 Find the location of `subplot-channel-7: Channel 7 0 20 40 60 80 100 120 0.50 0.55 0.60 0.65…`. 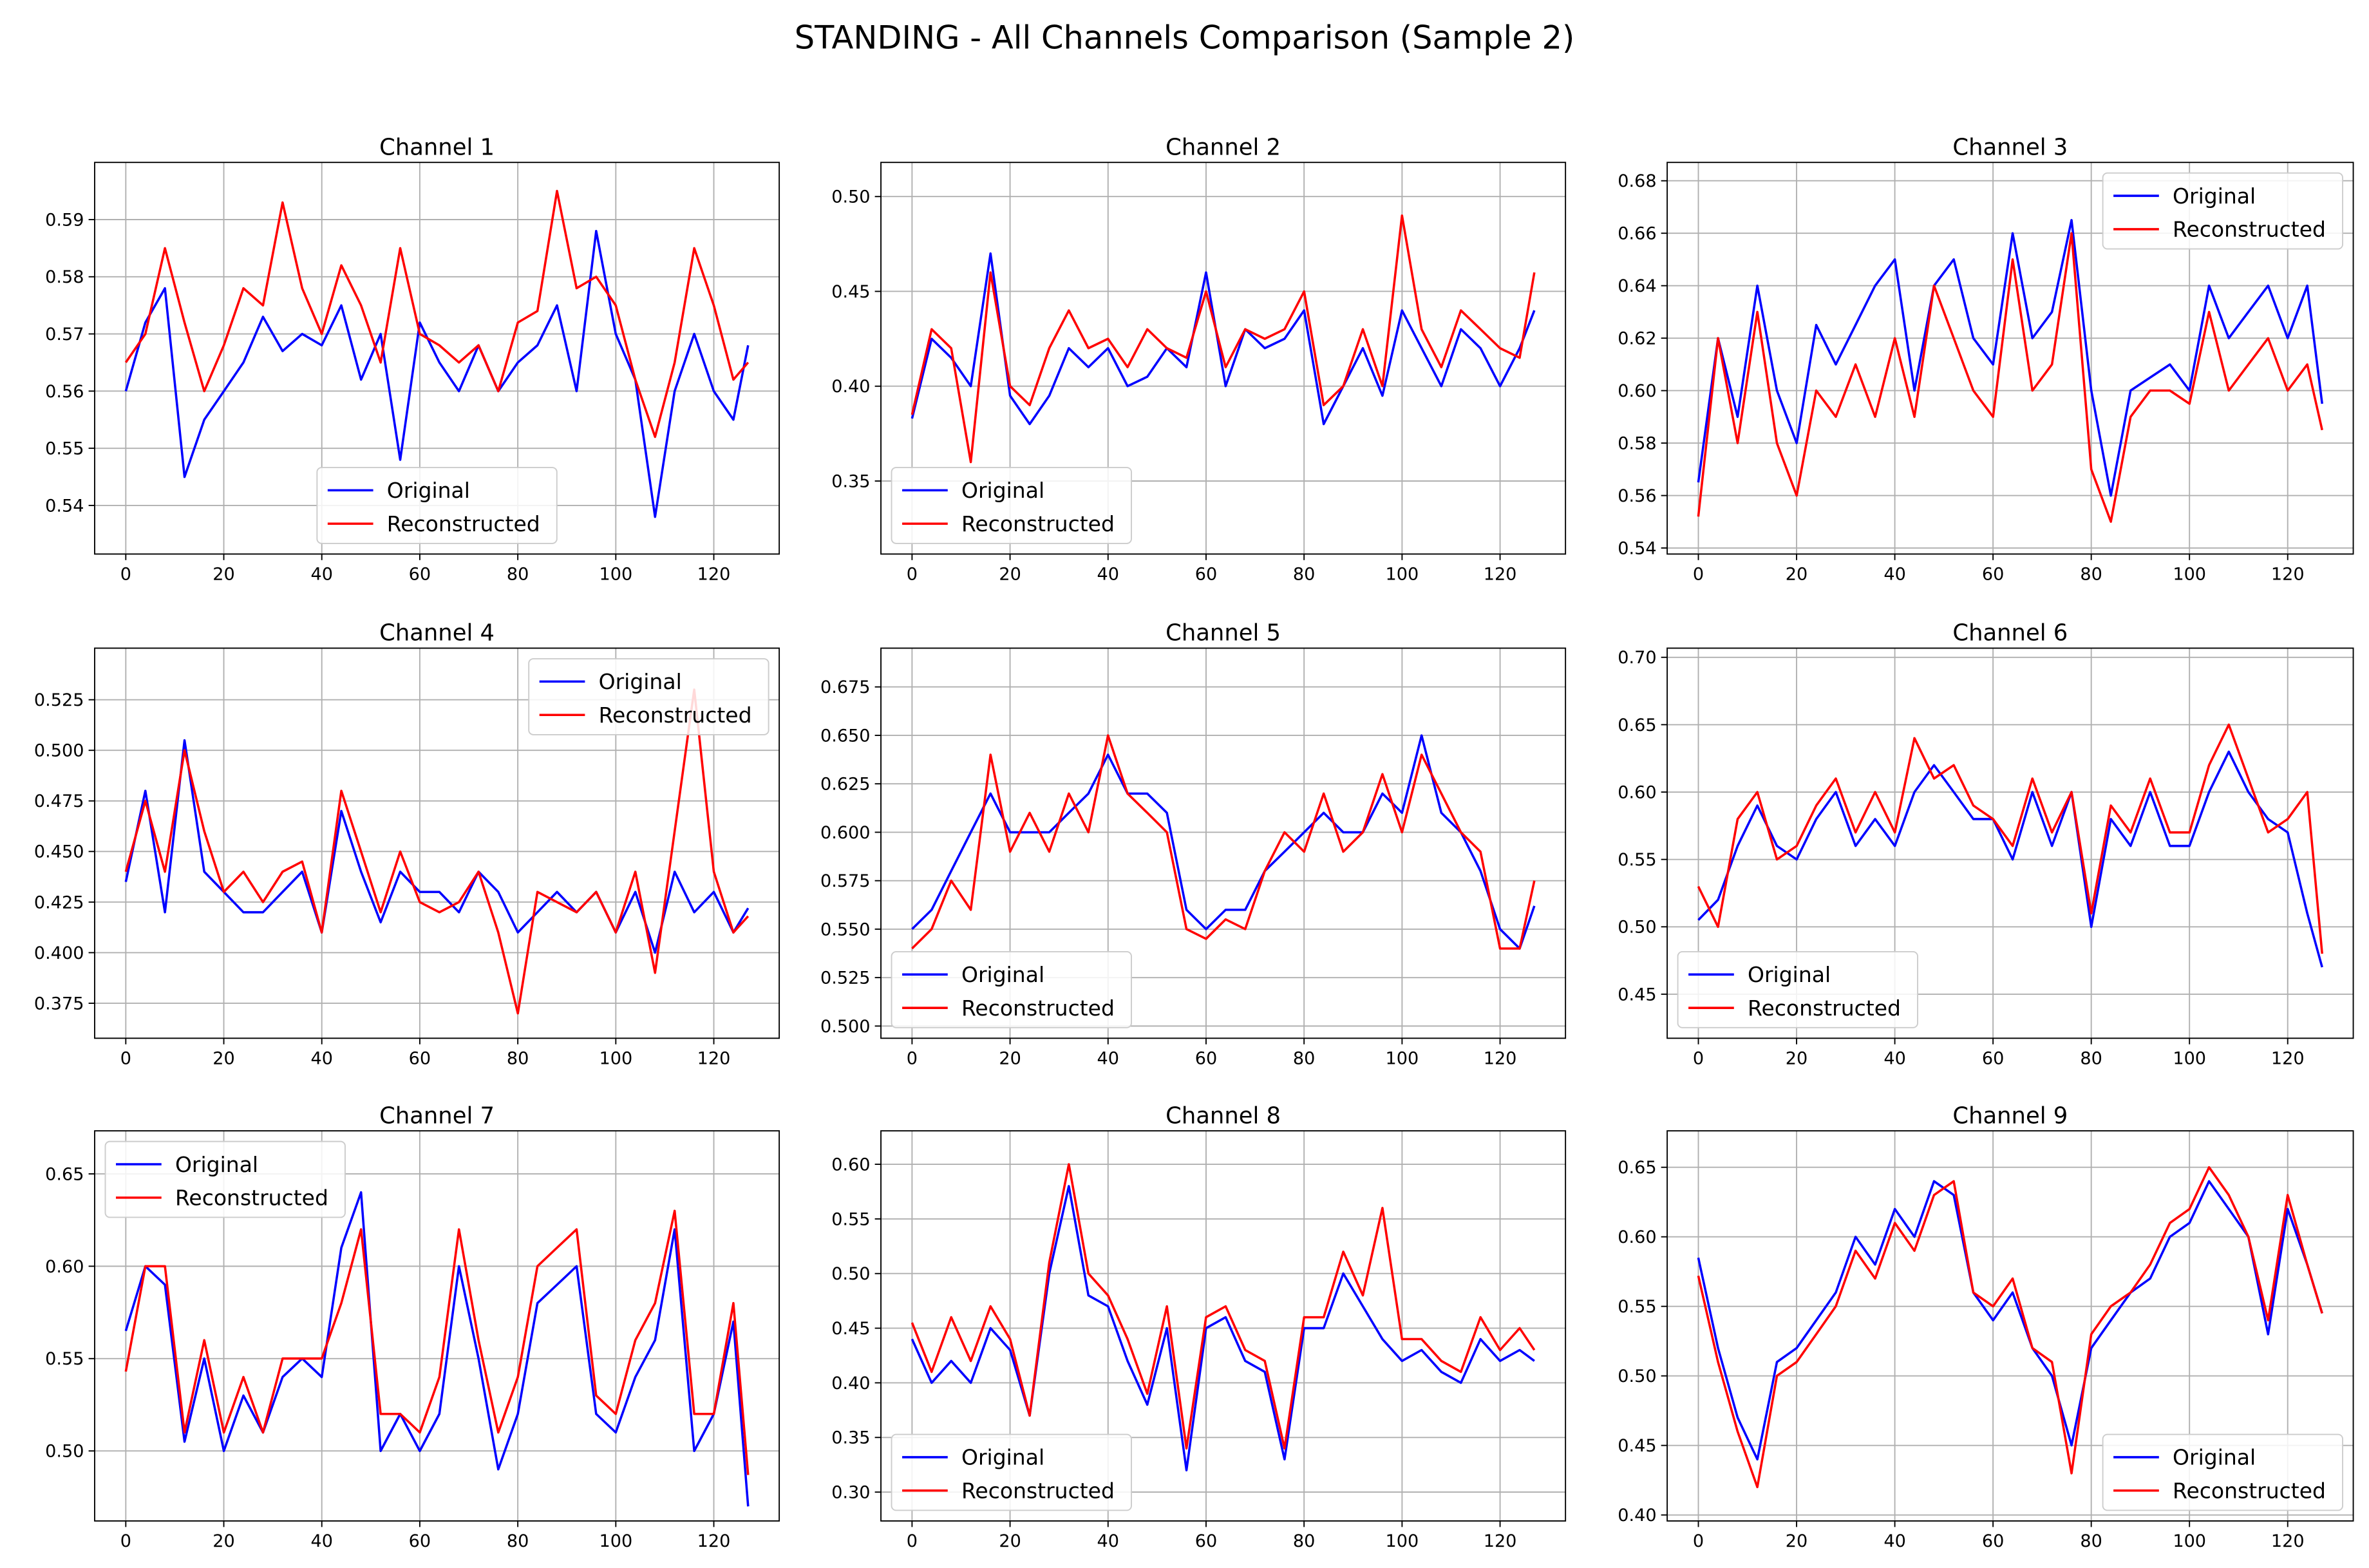

subplot-channel-7: Channel 7 0 20 40 60 80 100 120 0.50 0.55 0.60 0.65… is located at coordinates (412, 1326).